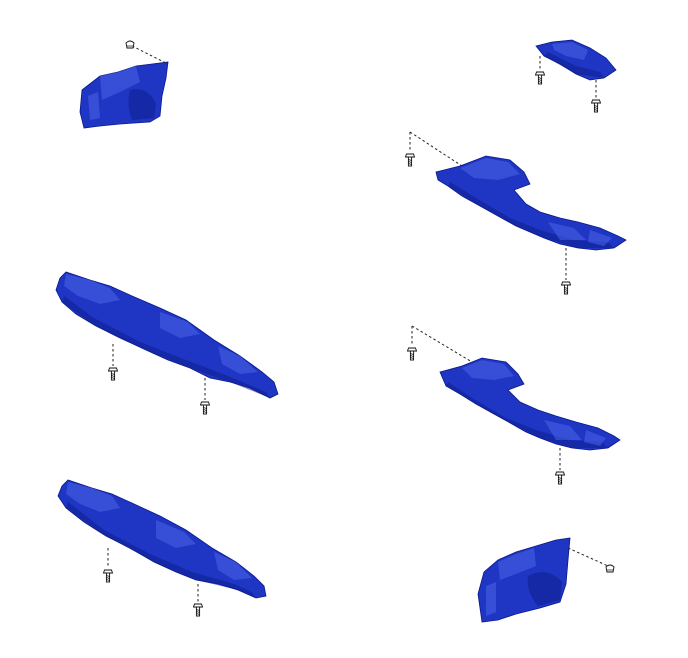 The image size is (688, 658). I want to click on front-bumper-lower-cover-b, so click(162, 548).